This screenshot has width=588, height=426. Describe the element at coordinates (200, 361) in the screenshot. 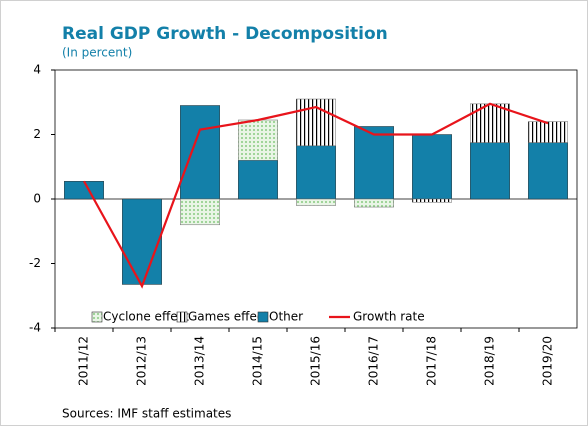

I see `x-tick-label: 2013/14` at that location.